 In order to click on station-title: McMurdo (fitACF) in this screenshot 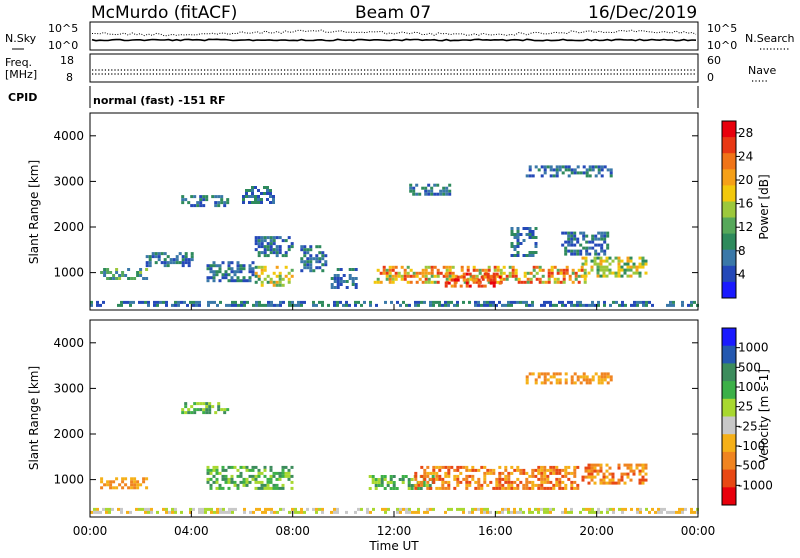, I will do `click(164, 13)`.